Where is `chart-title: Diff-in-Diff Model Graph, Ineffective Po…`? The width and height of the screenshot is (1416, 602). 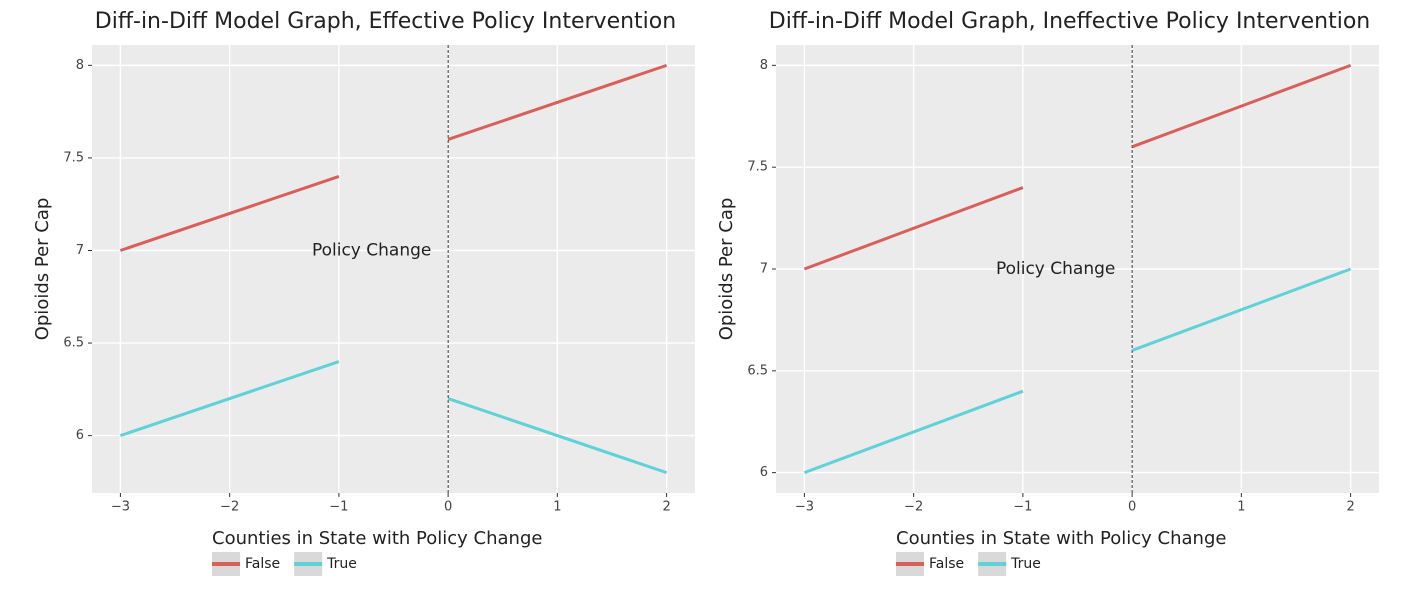 chart-title: Diff-in-Diff Model Graph, Ineffective Po… is located at coordinates (1069, 21).